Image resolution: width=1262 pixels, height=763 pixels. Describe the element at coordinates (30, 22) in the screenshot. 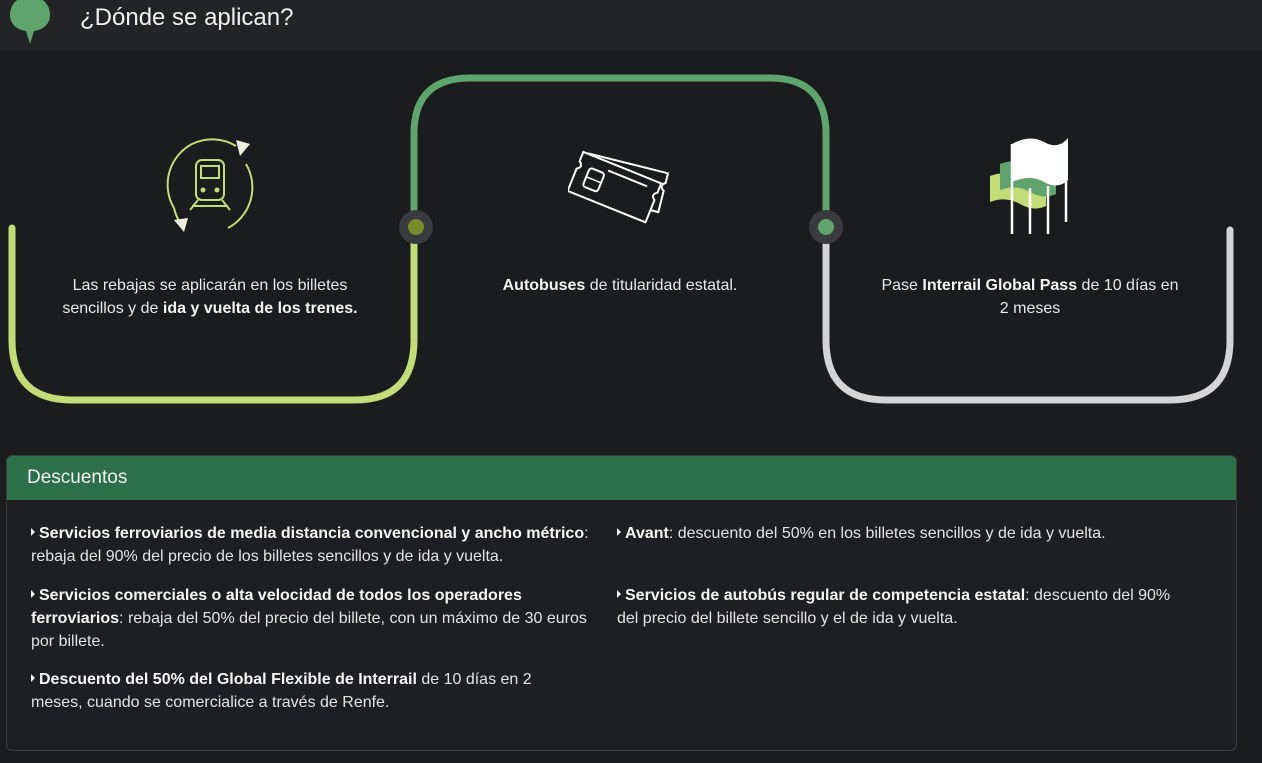

I see `map-pin-icon` at that location.